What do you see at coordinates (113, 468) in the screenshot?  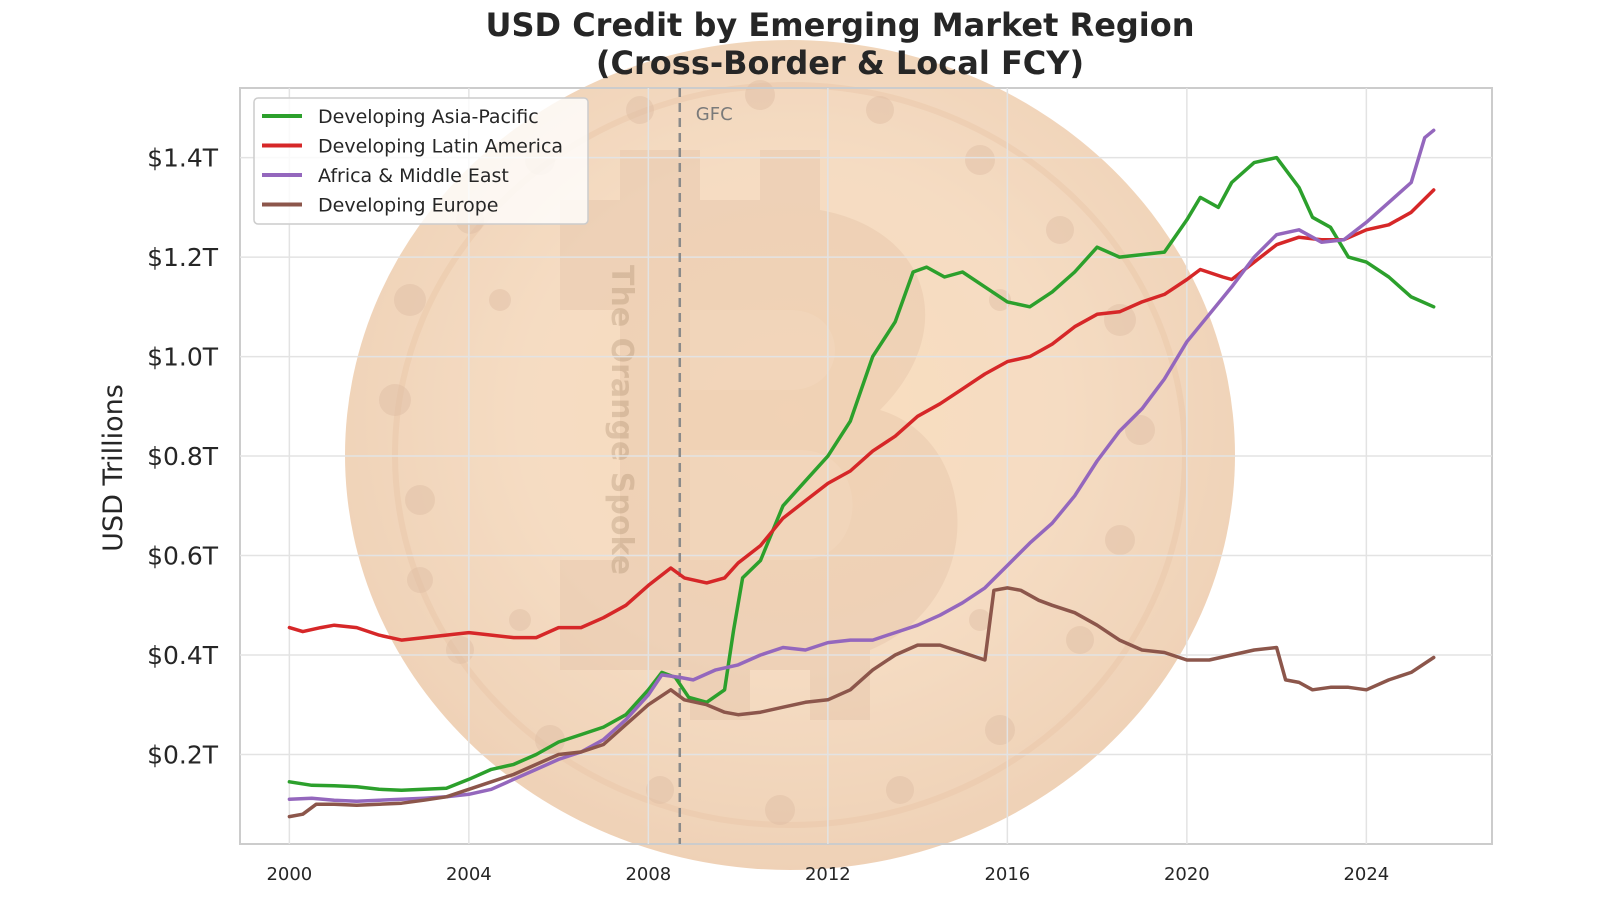 I see `y-axis-label: USD Trillions` at bounding box center [113, 468].